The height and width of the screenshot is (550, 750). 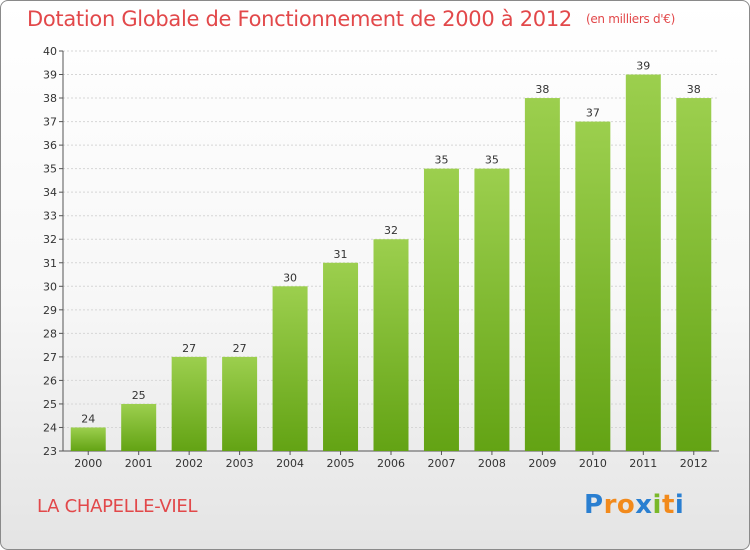 I want to click on y-tick-label: 27, so click(x=50, y=357).